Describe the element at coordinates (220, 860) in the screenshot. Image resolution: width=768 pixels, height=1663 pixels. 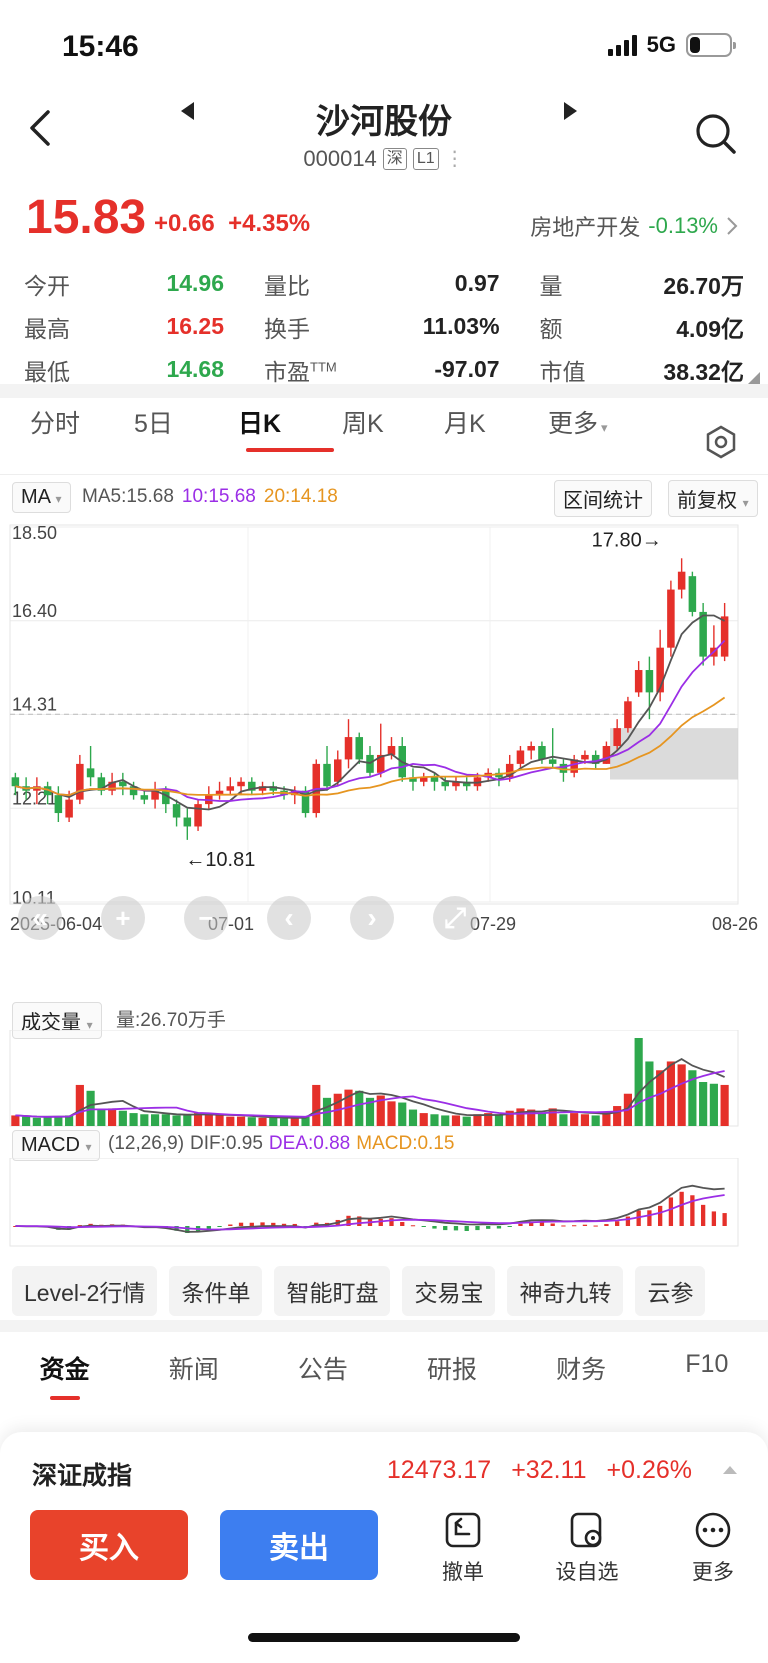
I see `low-annotation: ←10.81` at that location.